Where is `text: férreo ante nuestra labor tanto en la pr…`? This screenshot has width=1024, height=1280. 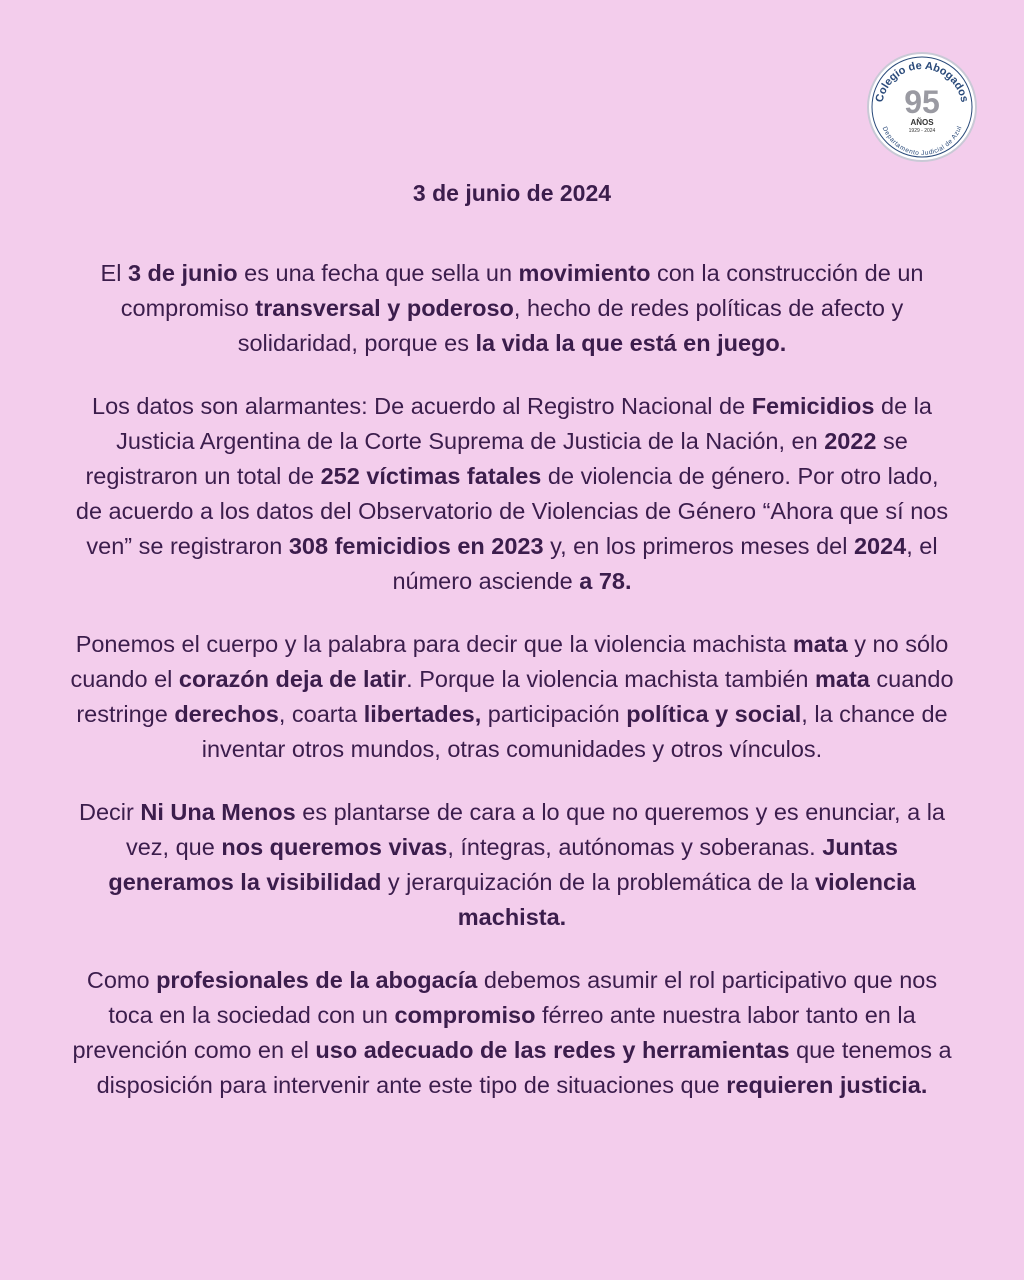
text: férreo ante nuestra labor tanto en la pr… is located at coordinates (494, 1032).